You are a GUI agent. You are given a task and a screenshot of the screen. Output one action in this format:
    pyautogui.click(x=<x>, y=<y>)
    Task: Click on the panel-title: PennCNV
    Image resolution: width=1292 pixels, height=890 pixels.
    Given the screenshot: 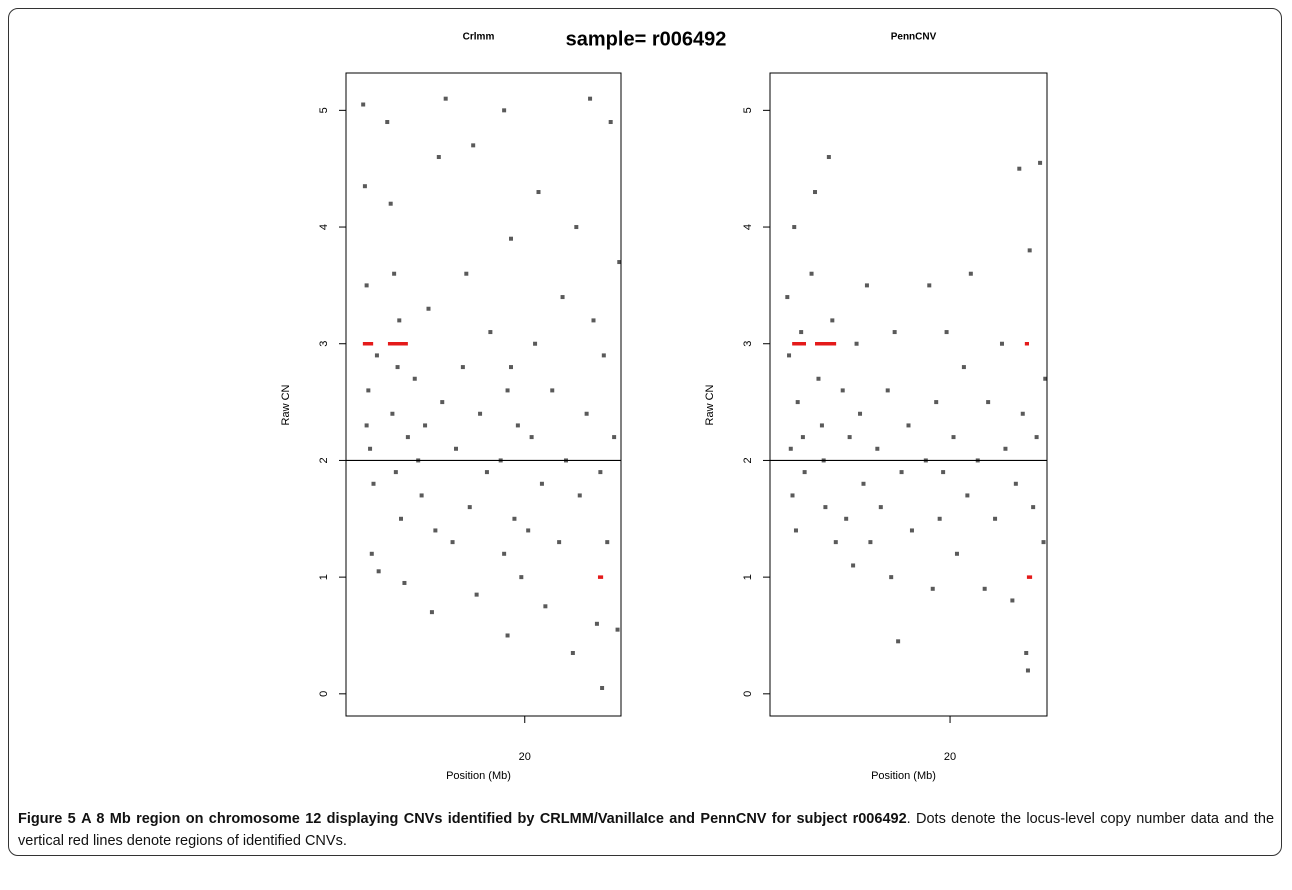 What is the action you would take?
    pyautogui.click(x=914, y=37)
    